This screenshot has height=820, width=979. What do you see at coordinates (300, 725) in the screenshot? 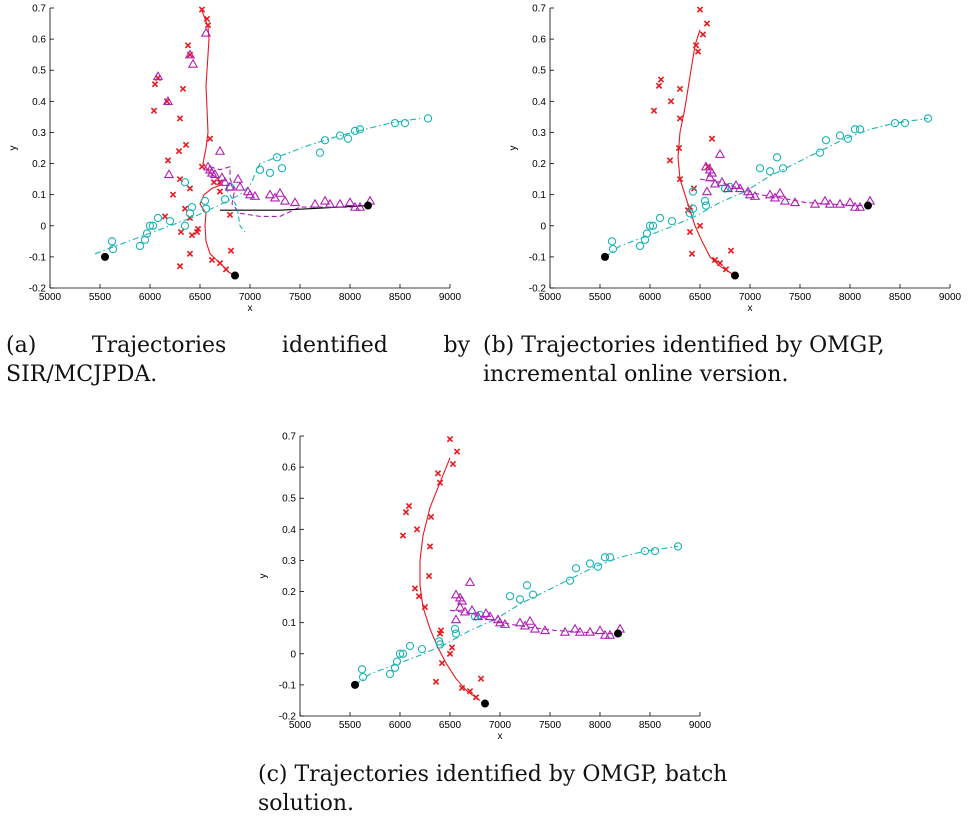
I see `x-tick-label: 5000` at bounding box center [300, 725].